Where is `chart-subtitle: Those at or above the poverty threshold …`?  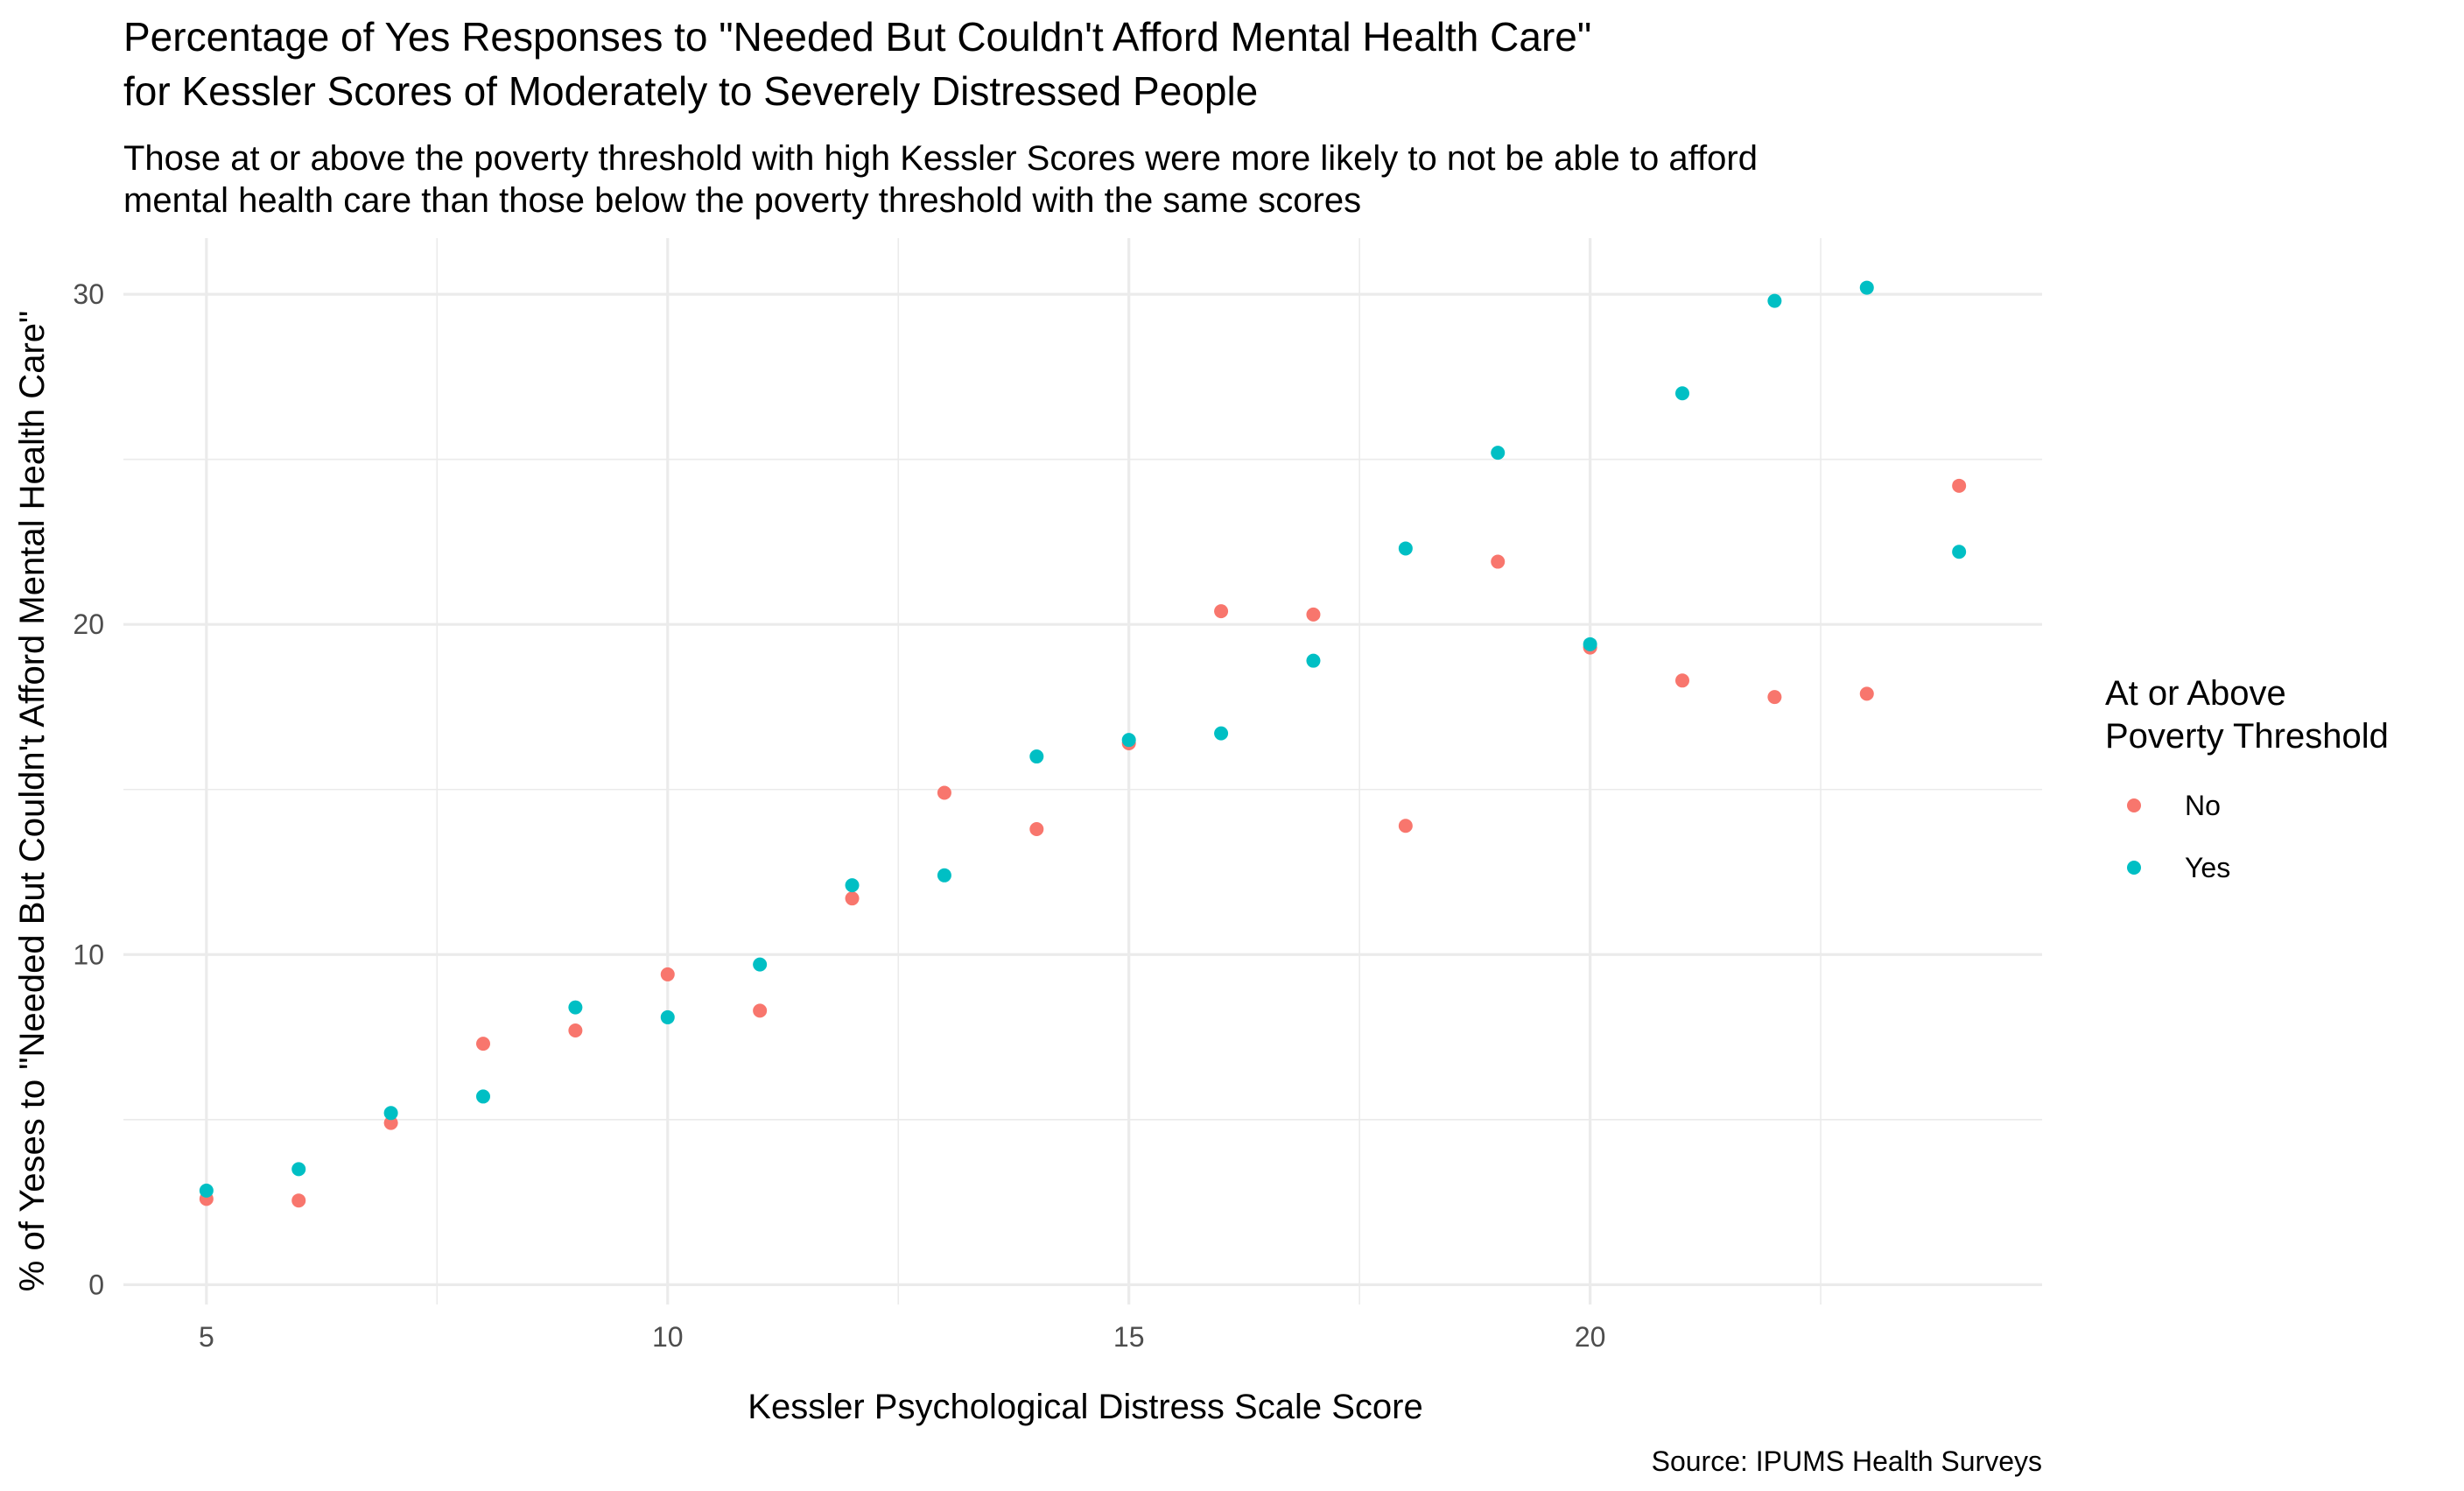
chart-subtitle: Those at or above the poverty threshold … is located at coordinates (940, 158).